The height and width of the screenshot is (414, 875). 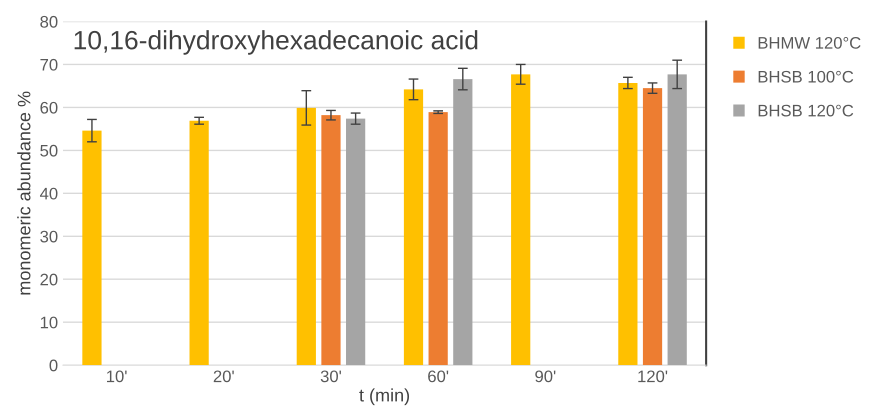 I want to click on x-tick-label: 10', so click(x=117, y=376).